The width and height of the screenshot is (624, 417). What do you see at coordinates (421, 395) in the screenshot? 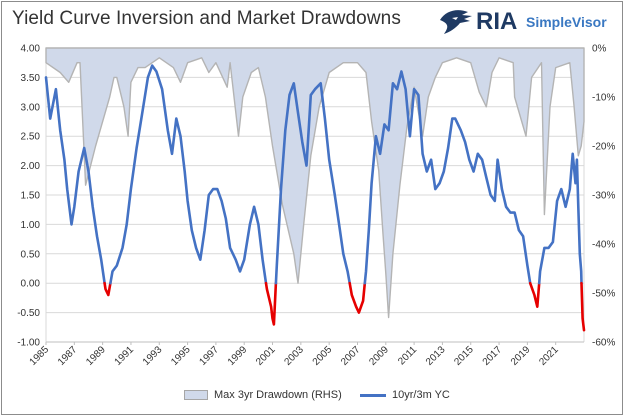
I see `legend-label-yield-curve: 10yr/3m YC` at bounding box center [421, 395].